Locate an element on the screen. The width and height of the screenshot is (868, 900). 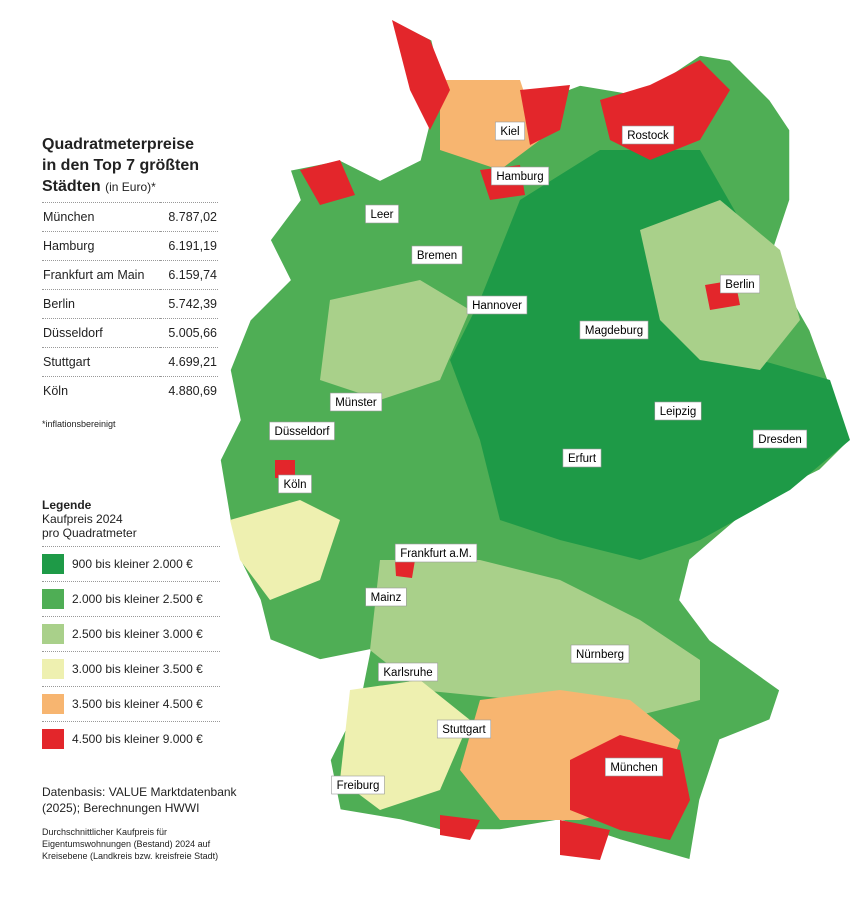
city-label: Freiburg is located at coordinates (358, 785).